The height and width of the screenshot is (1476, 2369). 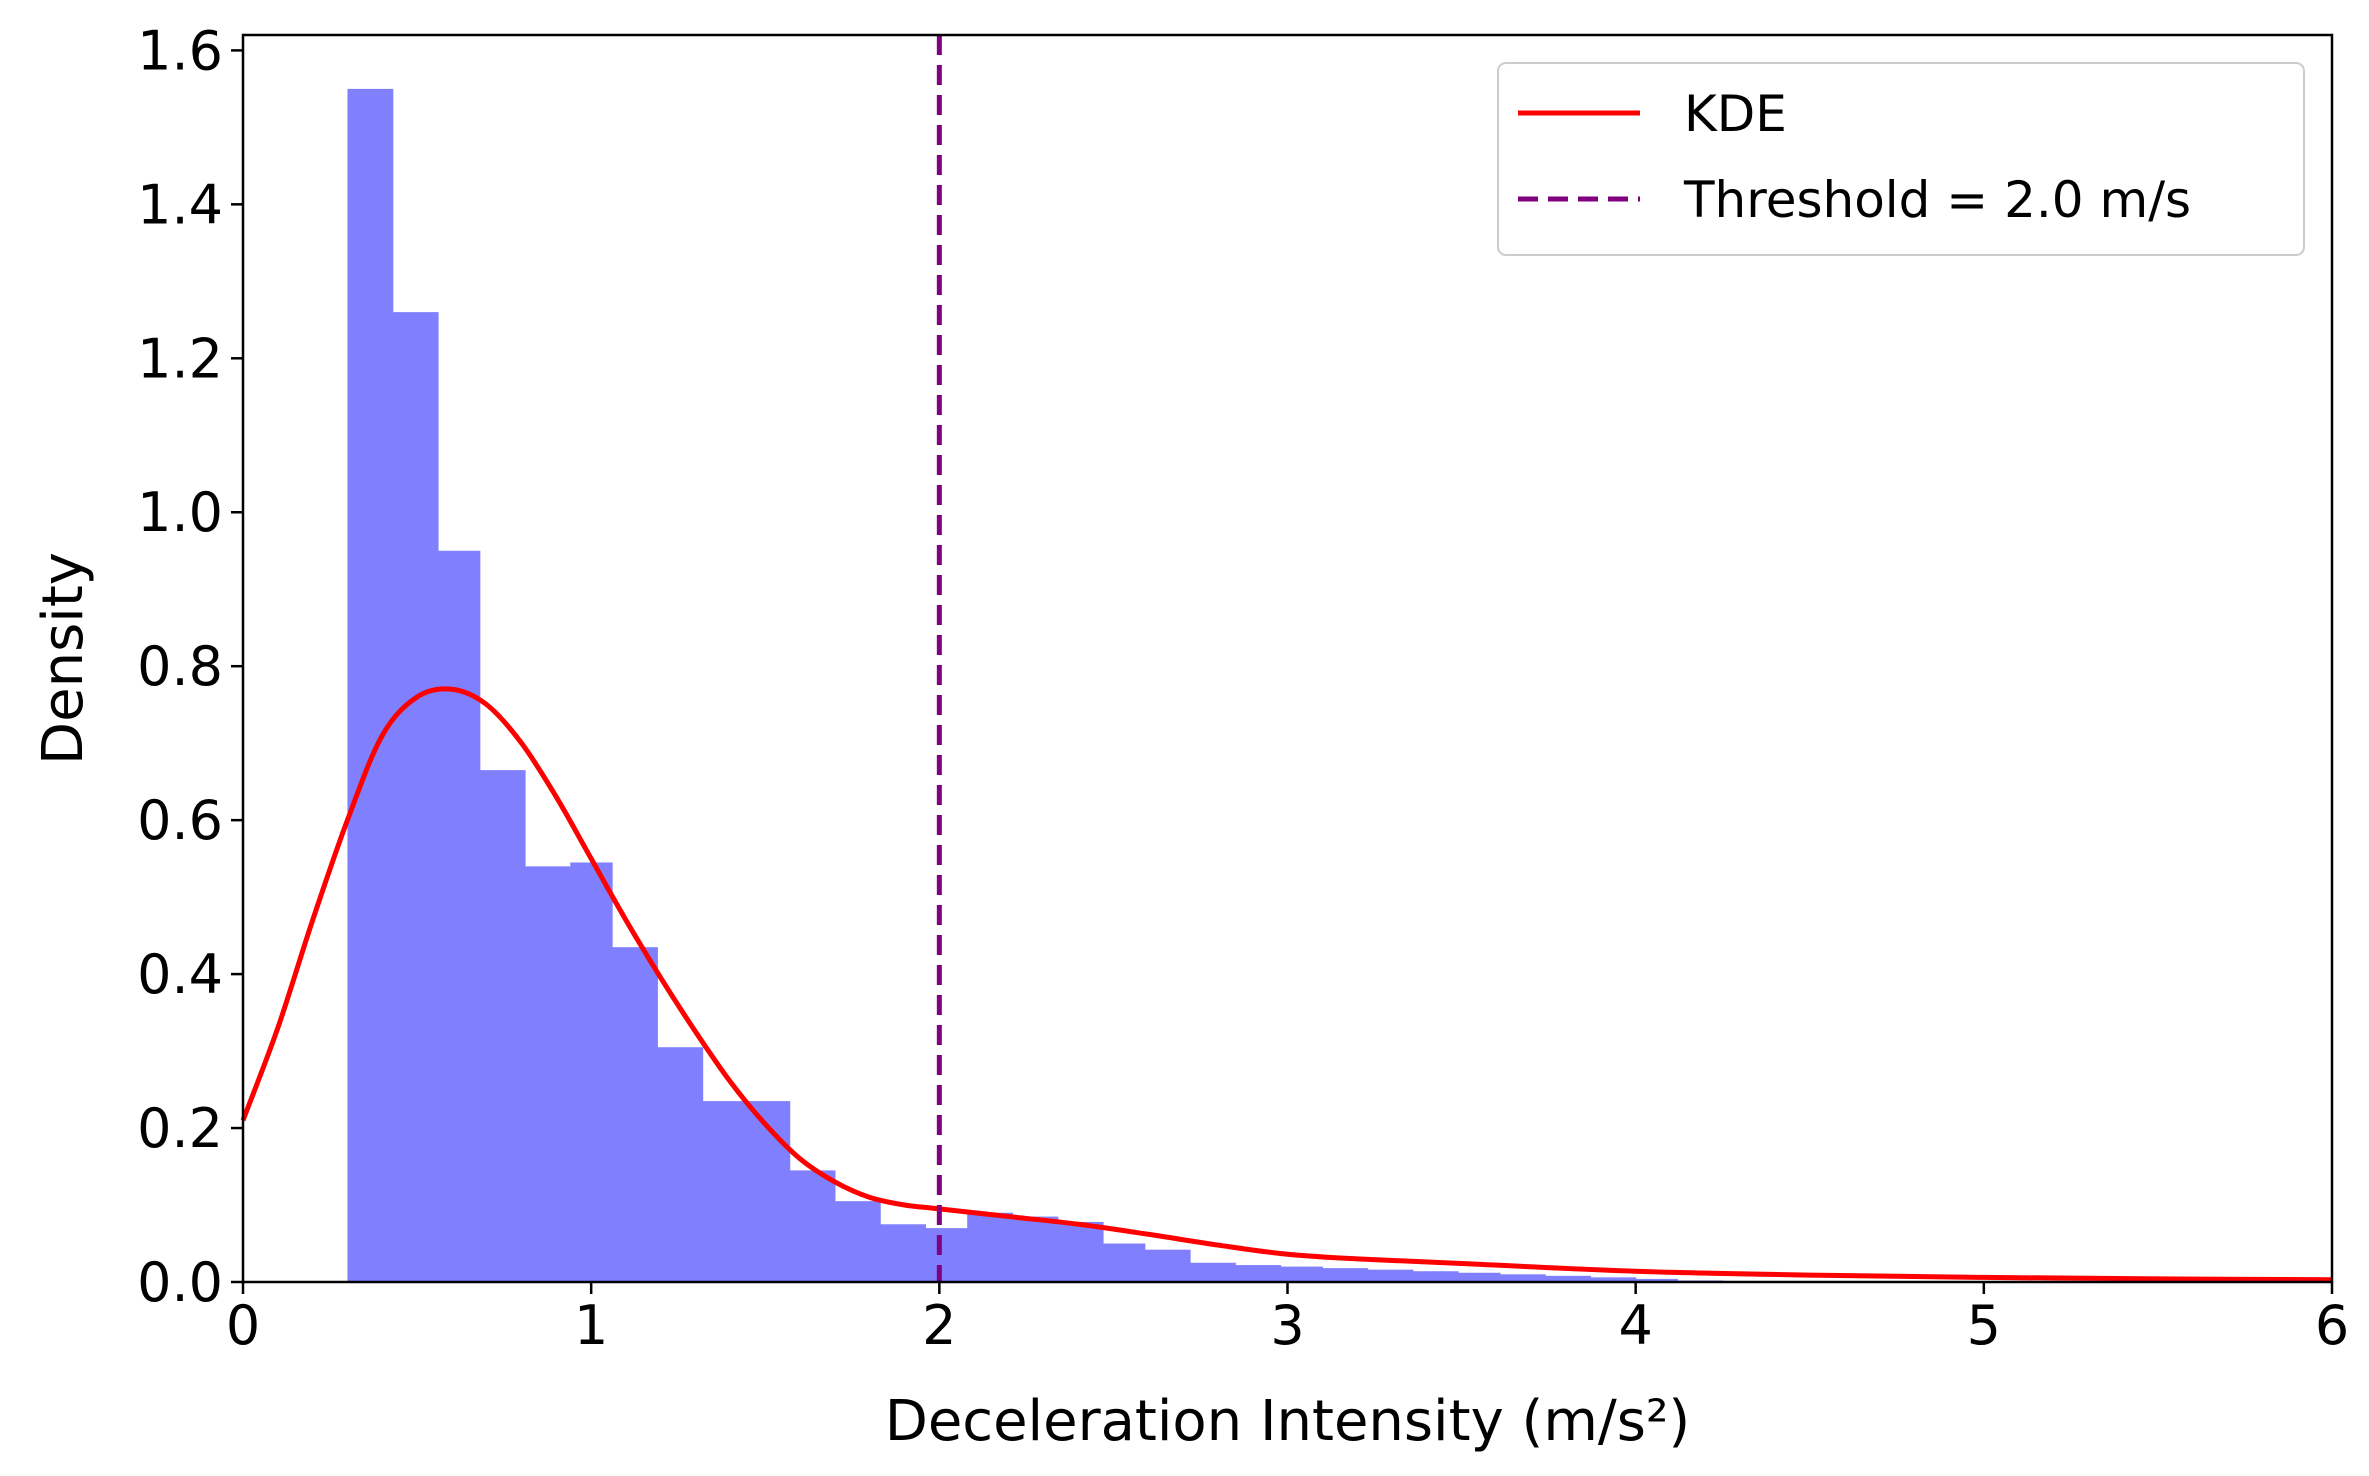 I want to click on x-tick-label: 6, so click(x=2332, y=1325).